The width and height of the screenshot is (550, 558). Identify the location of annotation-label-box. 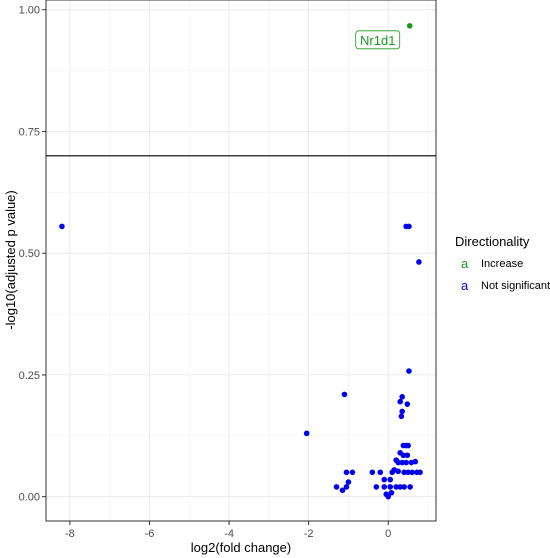
(378, 40).